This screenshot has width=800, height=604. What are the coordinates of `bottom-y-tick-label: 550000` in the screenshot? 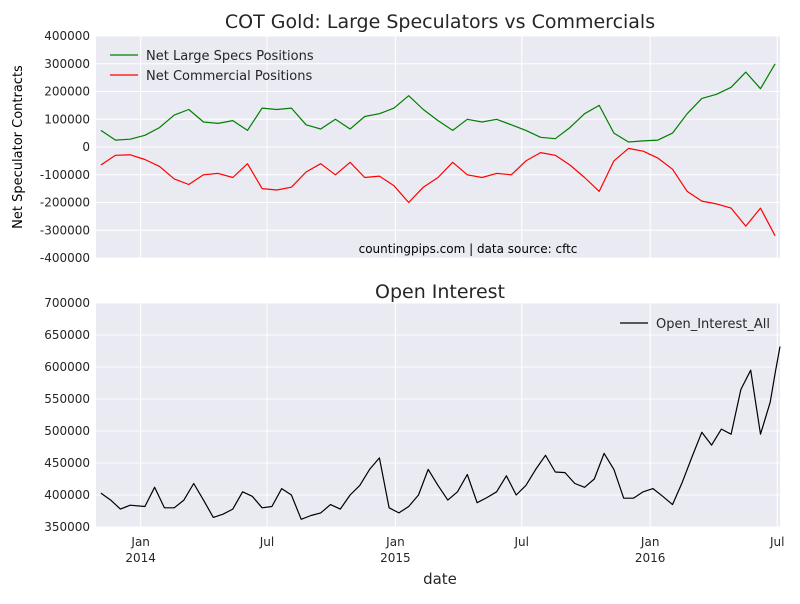 It's located at (67, 399).